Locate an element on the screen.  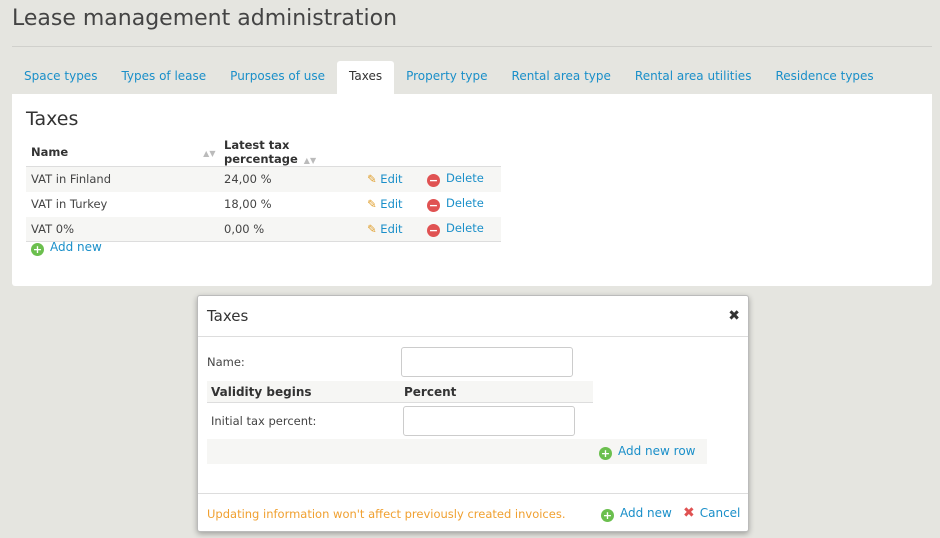
tab-residence-types: Residence types is located at coordinates (824, 76).